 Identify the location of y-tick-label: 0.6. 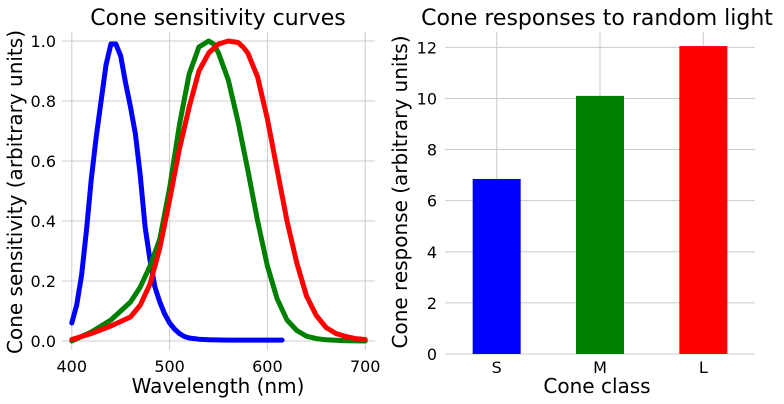
(43, 161).